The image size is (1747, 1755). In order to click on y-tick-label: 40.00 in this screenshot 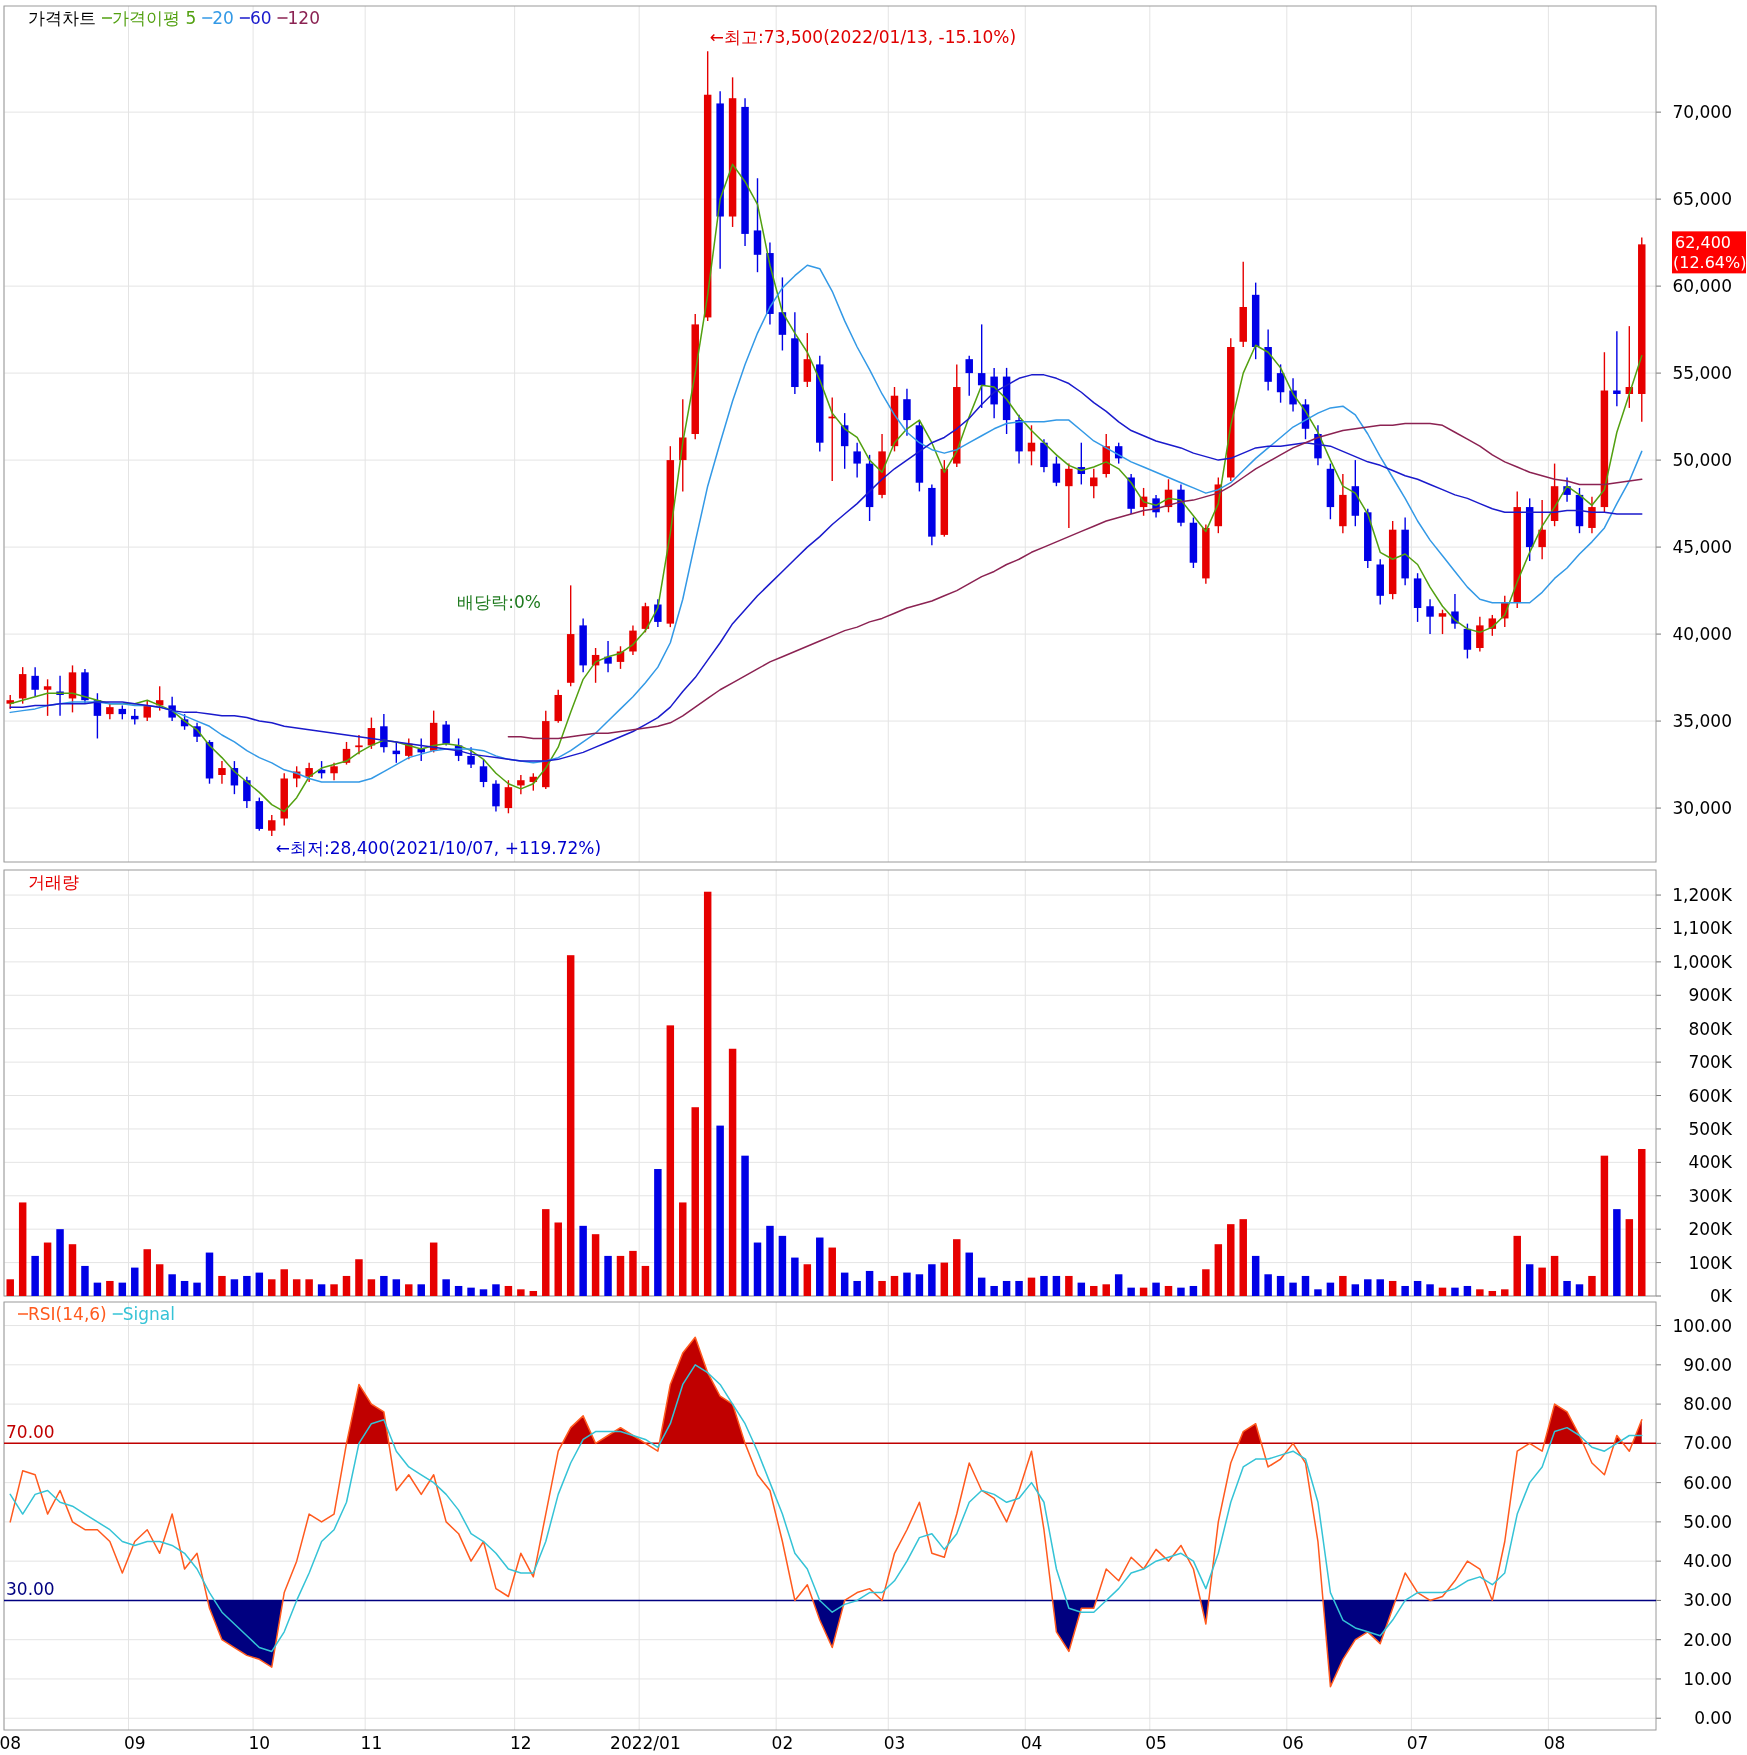, I will do `click(1707, 1561)`.